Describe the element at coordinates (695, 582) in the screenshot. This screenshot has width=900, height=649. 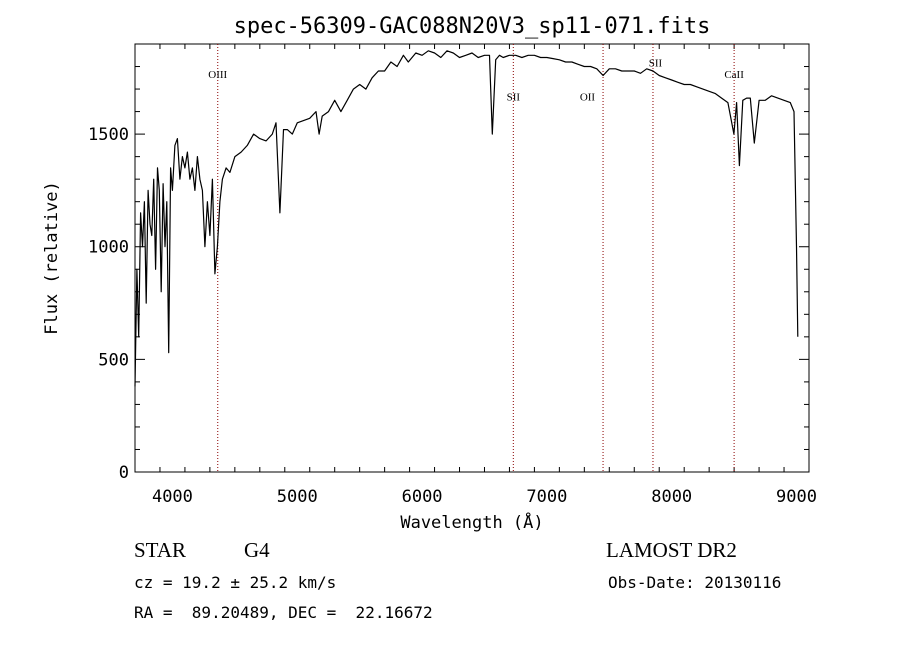
I see `obs-date-label: Obs-Date: 20130116` at that location.